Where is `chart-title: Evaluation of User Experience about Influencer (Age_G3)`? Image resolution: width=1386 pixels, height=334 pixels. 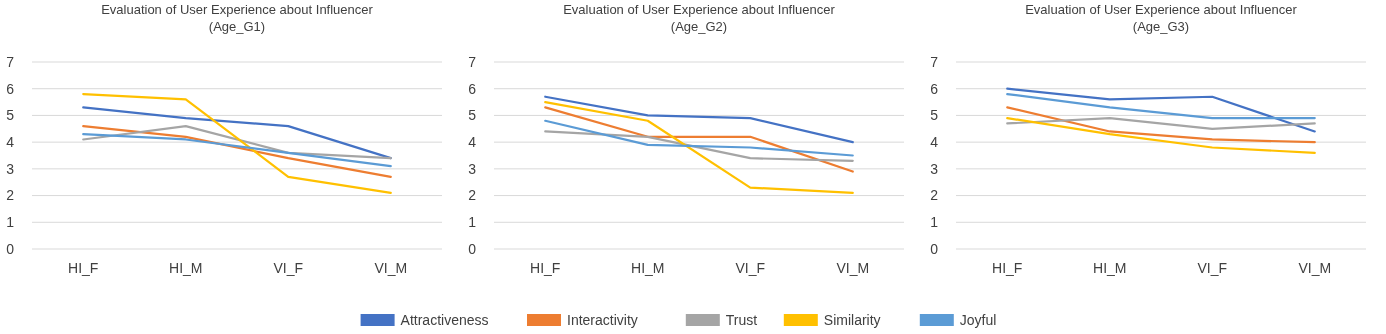 chart-title: Evaluation of User Experience about Influencer (Age_G3) is located at coordinates (1161, 18).